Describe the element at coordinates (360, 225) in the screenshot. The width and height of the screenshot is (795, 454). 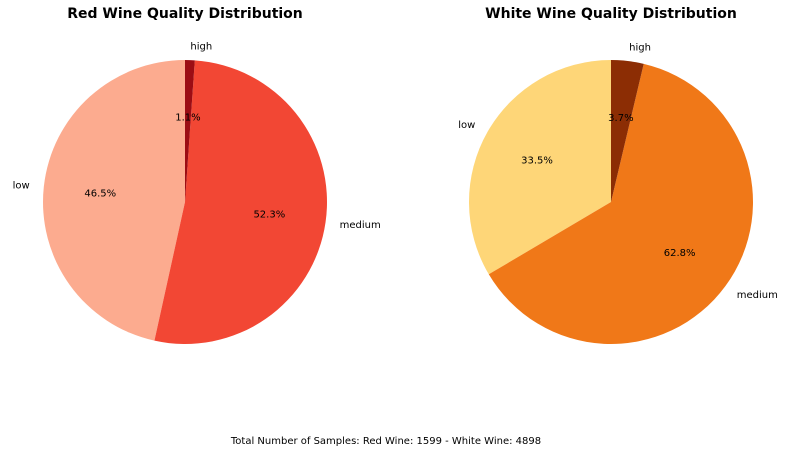
I see `red-wine-label-medium: medium` at that location.